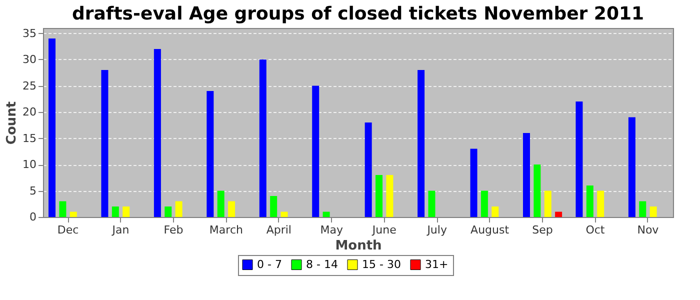 The image size is (700, 300). Describe the element at coordinates (332, 230) in the screenshot. I see `x-tick-label: May` at that location.